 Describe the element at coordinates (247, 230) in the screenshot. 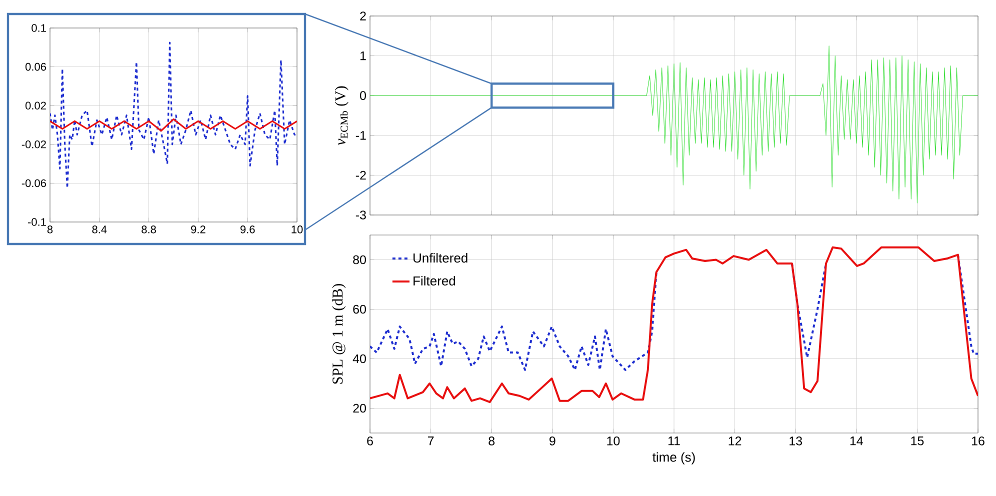

I see `x-tick-label: 9.6` at that location.